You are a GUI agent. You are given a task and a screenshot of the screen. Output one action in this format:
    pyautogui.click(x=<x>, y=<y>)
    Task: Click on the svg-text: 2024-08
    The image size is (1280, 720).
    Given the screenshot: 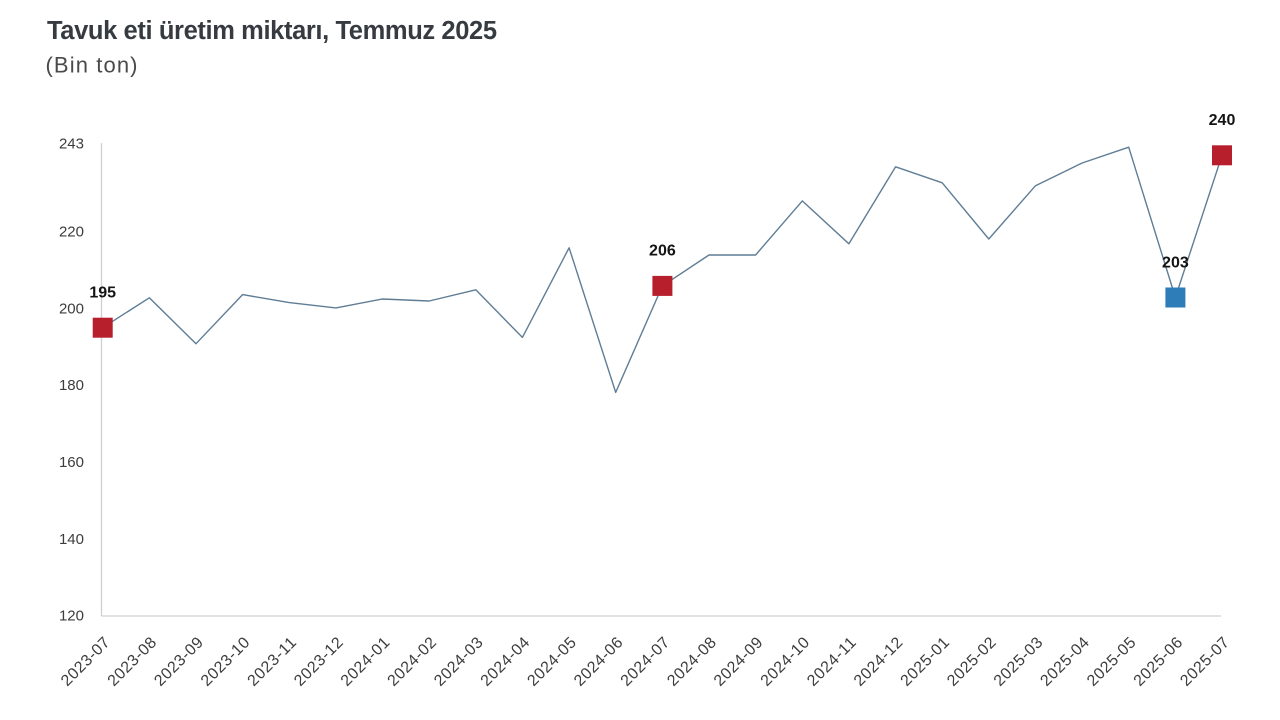 What is the action you would take?
    pyautogui.click(x=692, y=662)
    